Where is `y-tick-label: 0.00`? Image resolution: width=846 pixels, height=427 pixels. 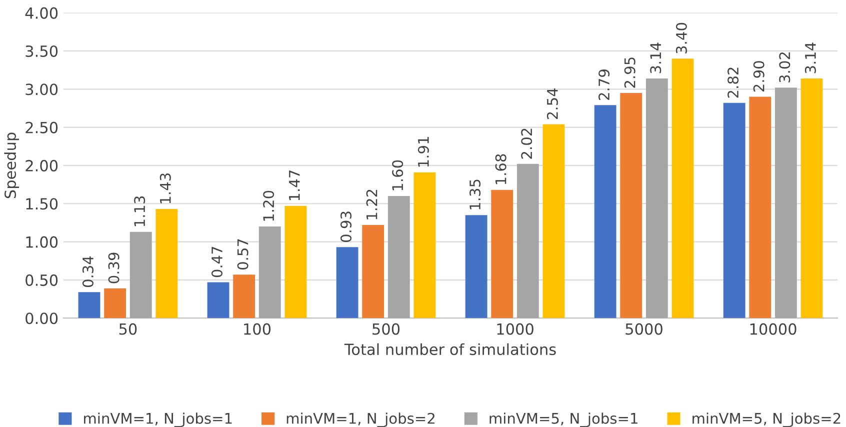 y-tick-label: 0.00 is located at coordinates (42, 318).